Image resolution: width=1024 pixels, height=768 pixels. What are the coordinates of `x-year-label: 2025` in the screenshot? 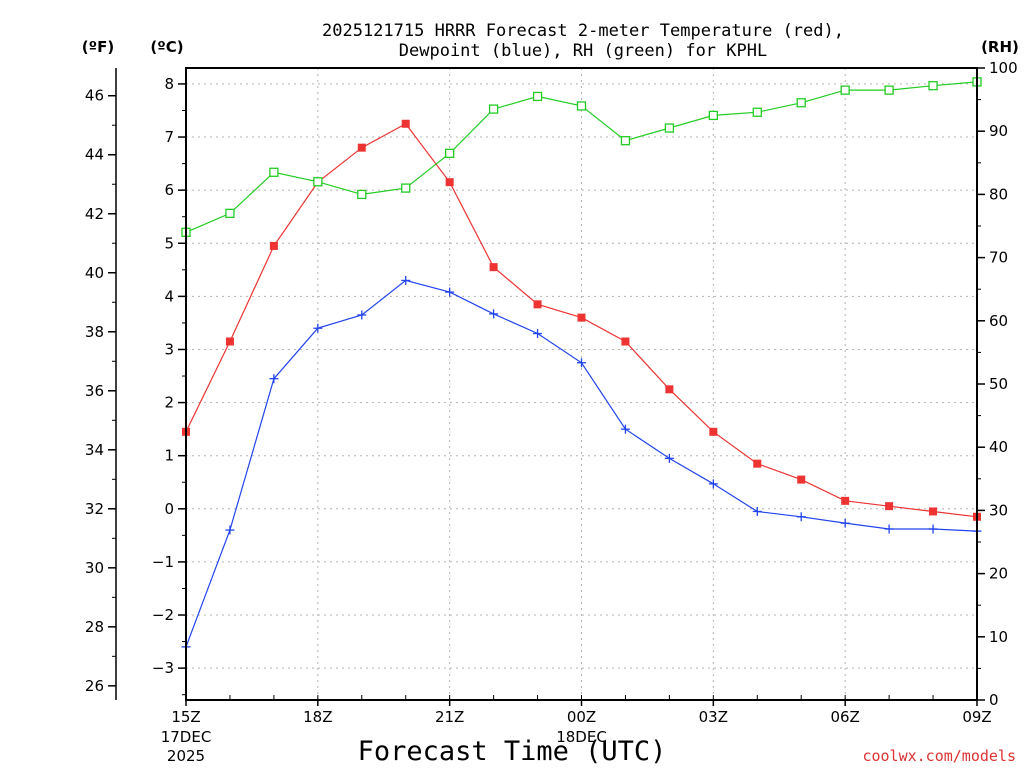 It's located at (186, 756).